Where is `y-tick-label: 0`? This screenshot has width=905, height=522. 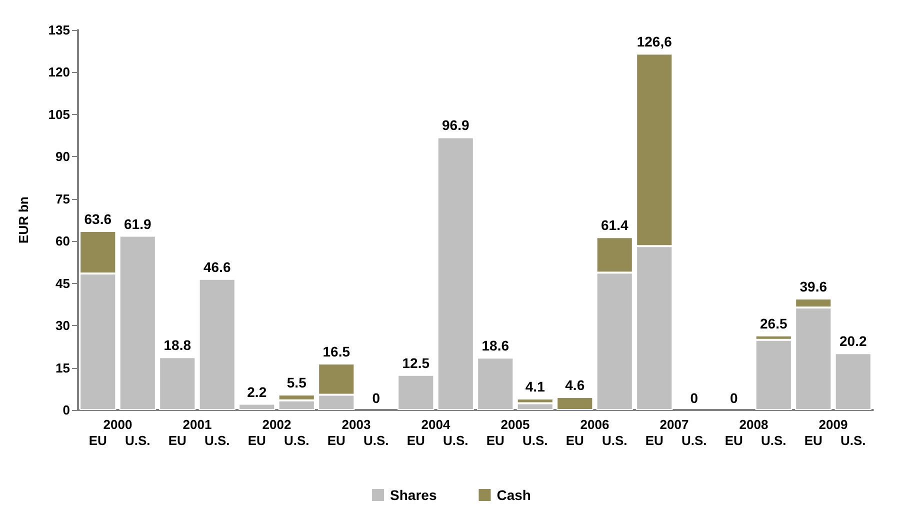
y-tick-label: 0 is located at coordinates (66, 410).